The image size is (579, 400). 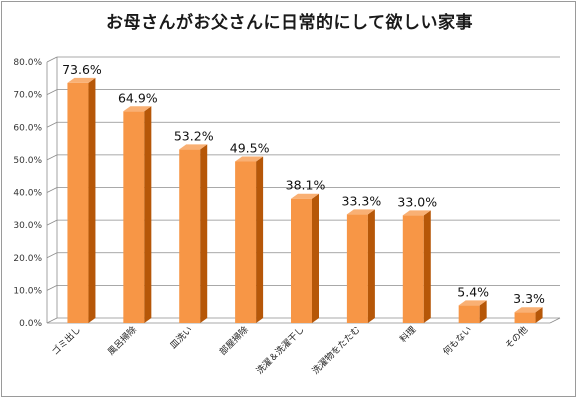 What do you see at coordinates (27, 291) in the screenshot?
I see `y-tick-label: 10.0%` at bounding box center [27, 291].